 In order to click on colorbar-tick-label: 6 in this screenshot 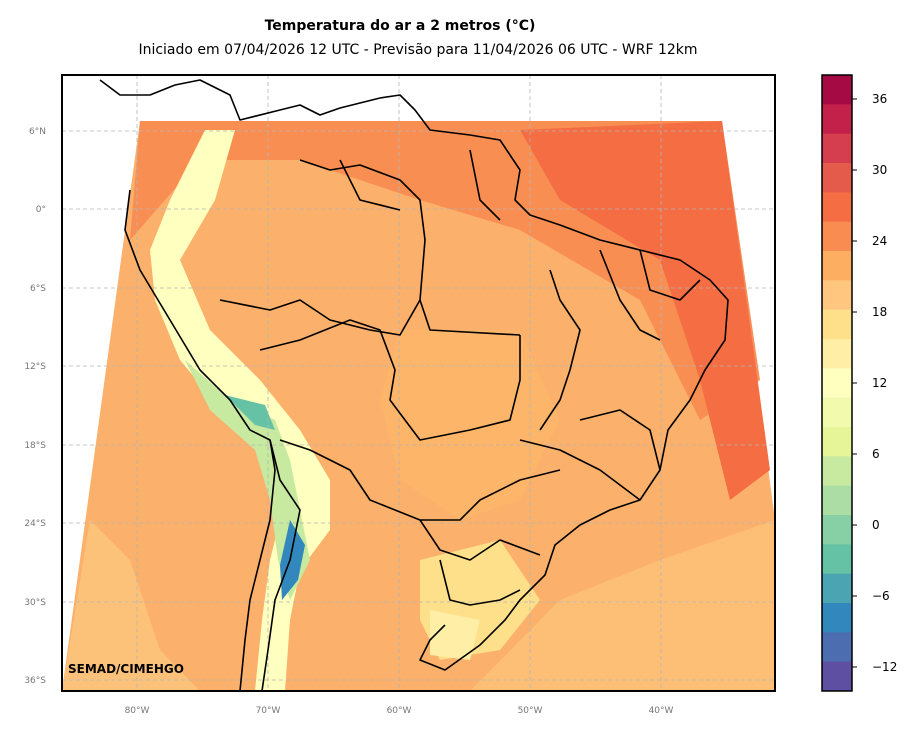, I will do `click(876, 454)`.